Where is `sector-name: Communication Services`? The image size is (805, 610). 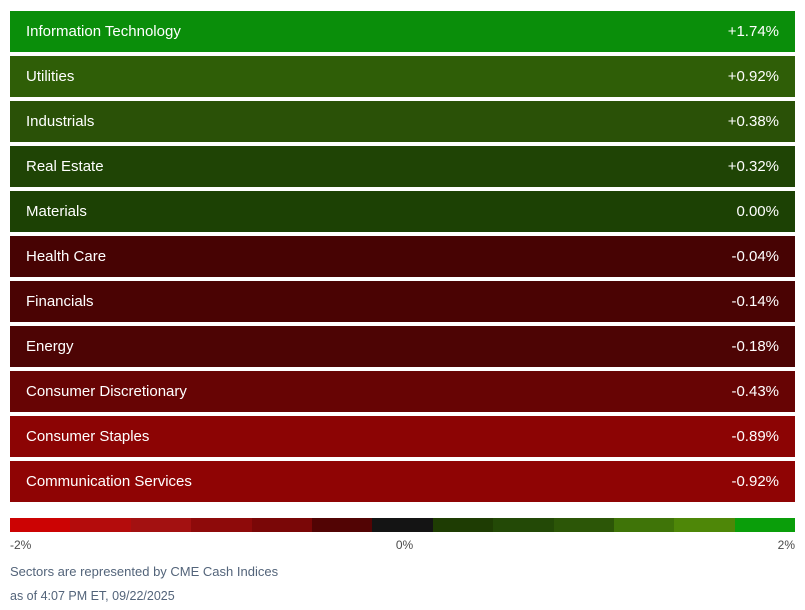 sector-name: Communication Services is located at coordinates (109, 481).